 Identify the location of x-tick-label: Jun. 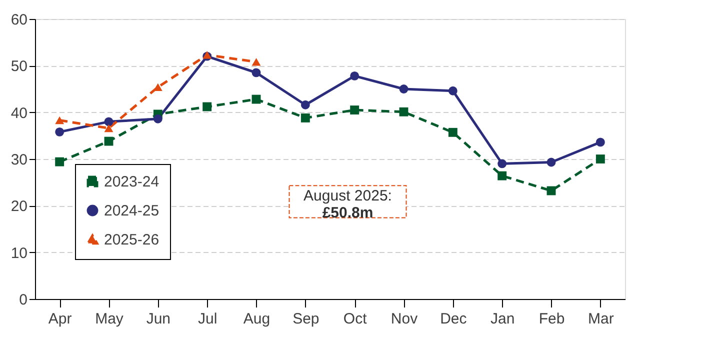
(158, 319).